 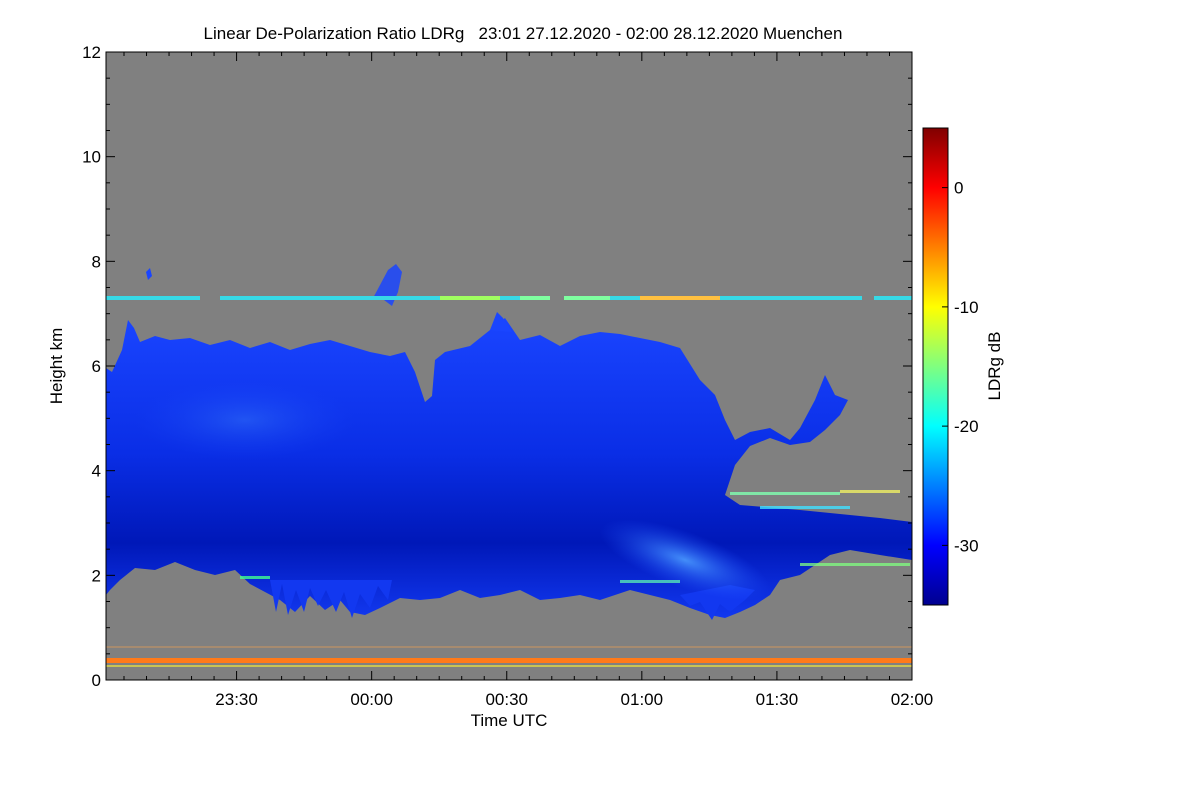 What do you see at coordinates (96, 575) in the screenshot?
I see `y-tick-label: 2` at bounding box center [96, 575].